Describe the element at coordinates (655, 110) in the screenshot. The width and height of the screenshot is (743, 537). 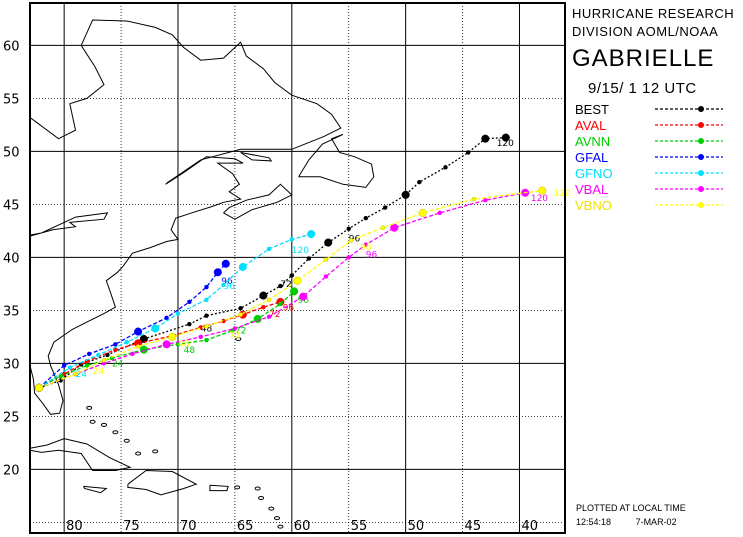
I see `legend-entry: BEST` at that location.